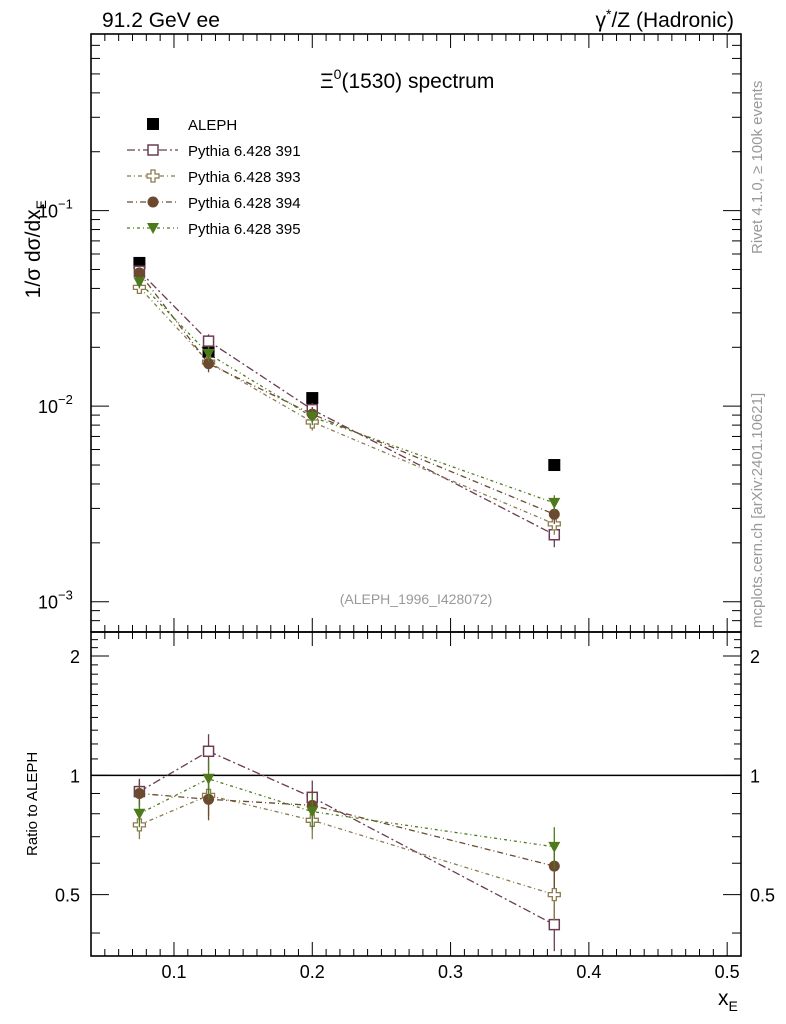 The height and width of the screenshot is (1024, 786). I want to click on top-line-p395, so click(346, 392).